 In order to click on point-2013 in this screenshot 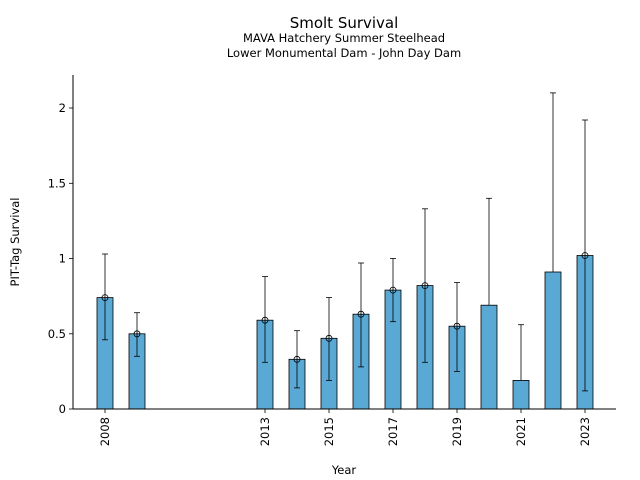, I will do `click(265, 320)`.